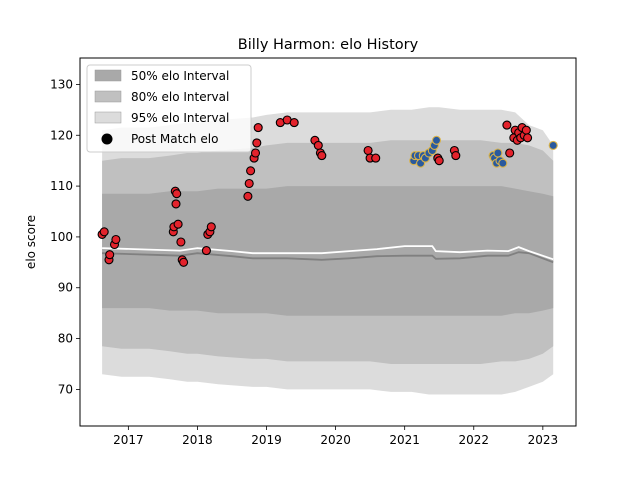 This screenshot has width=640, height=484. Describe the element at coordinates (107, 139) in the screenshot. I see `legend-marker-post-match` at that location.